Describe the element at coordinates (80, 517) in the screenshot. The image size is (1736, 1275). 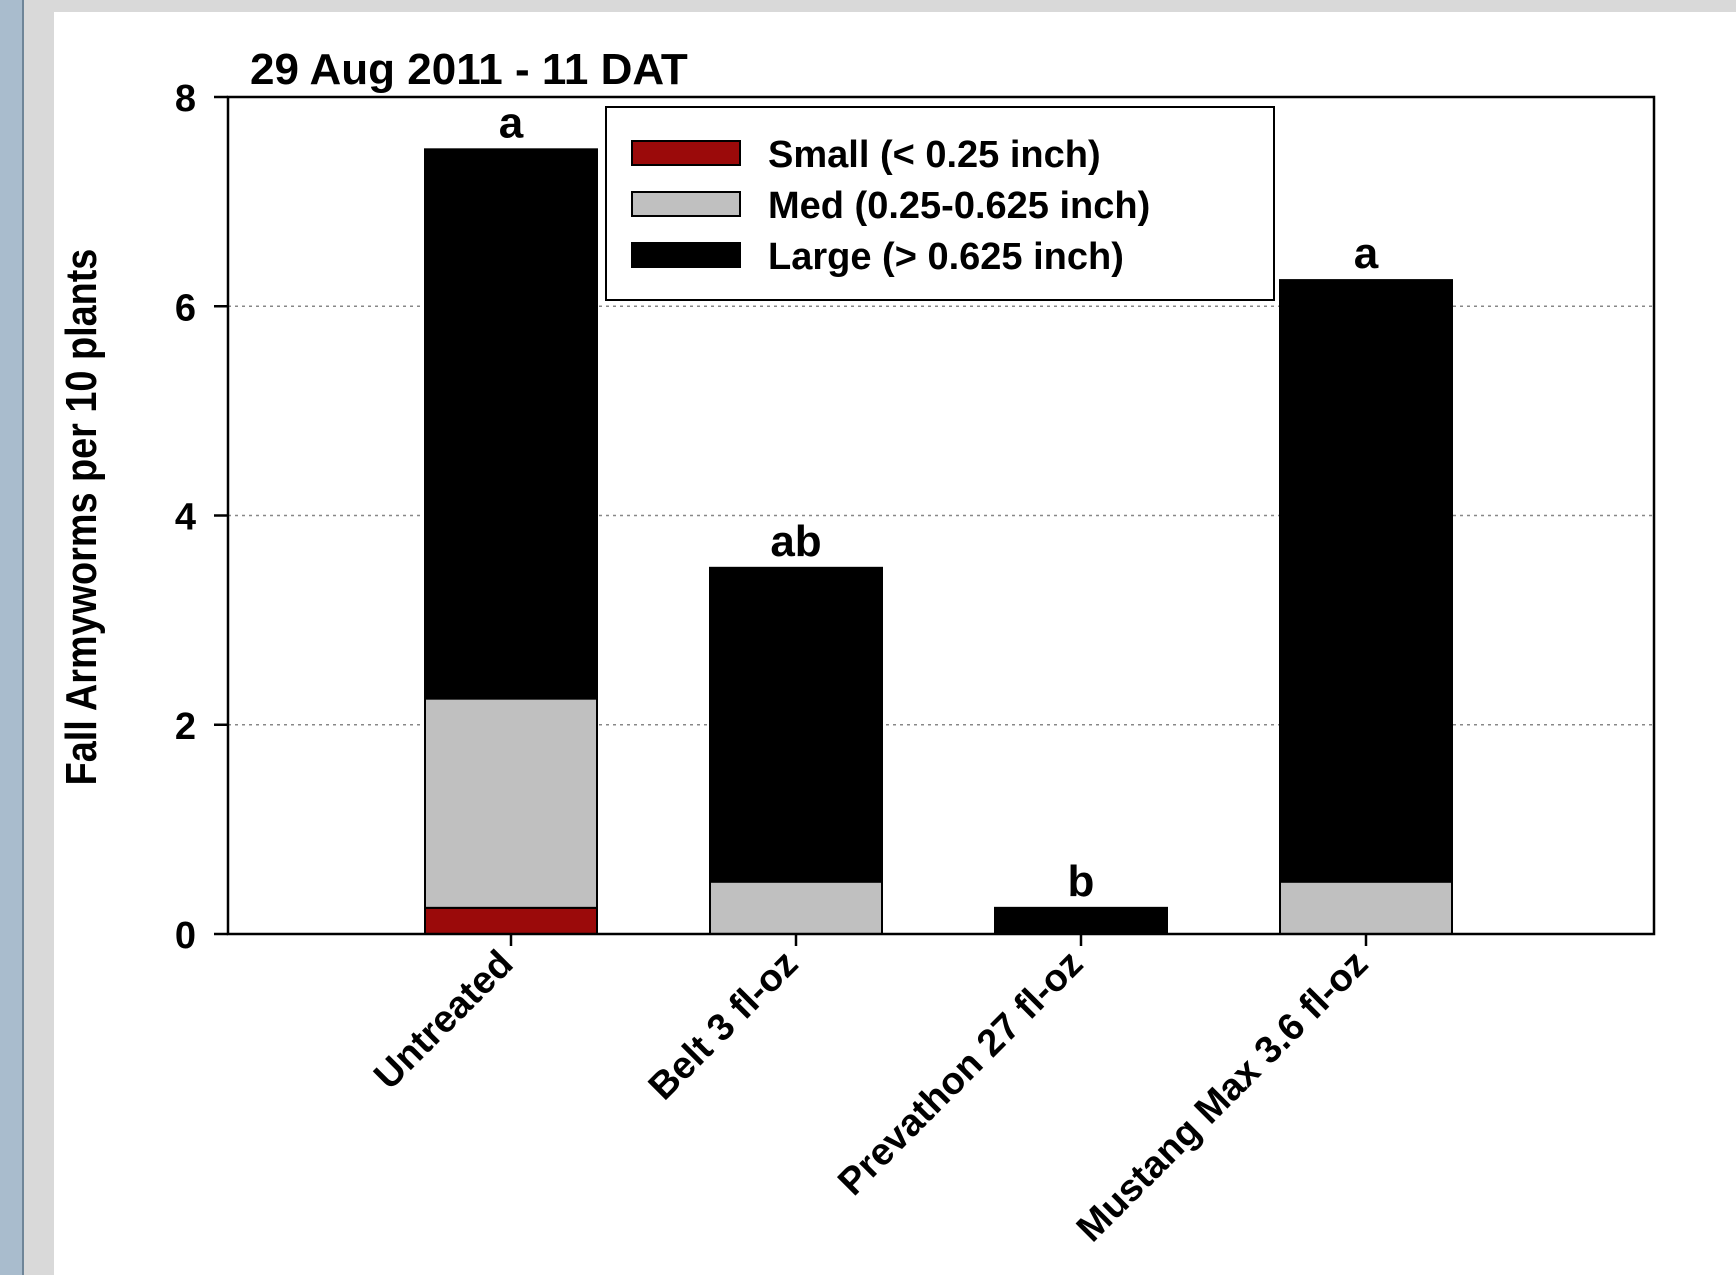
I see `y-axis-label: Fall Armyworms per 10 plants` at that location.